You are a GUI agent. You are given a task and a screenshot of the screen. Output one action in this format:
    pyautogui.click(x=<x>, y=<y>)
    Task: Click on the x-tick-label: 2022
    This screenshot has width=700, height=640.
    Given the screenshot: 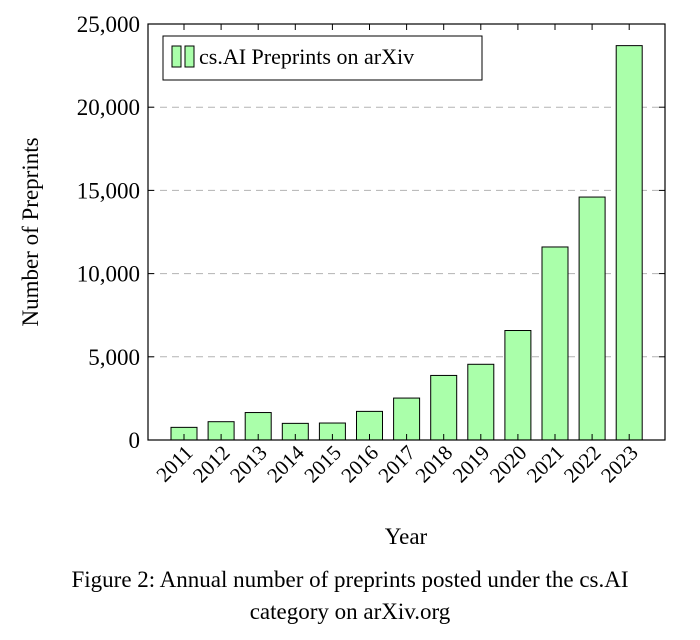 What is the action you would take?
    pyautogui.click(x=582, y=464)
    